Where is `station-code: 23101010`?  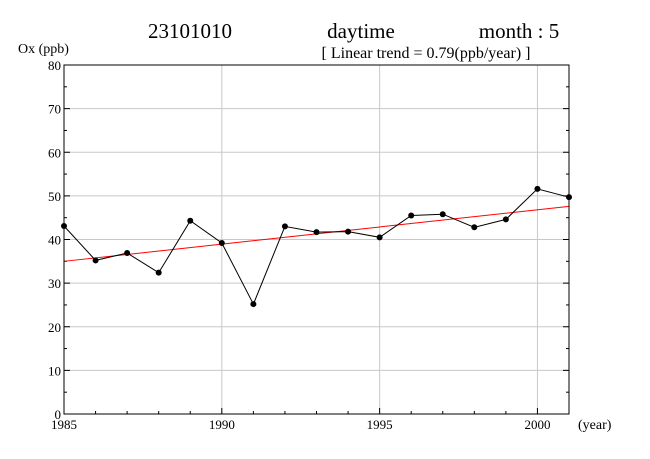
station-code: 23101010 is located at coordinates (190, 31).